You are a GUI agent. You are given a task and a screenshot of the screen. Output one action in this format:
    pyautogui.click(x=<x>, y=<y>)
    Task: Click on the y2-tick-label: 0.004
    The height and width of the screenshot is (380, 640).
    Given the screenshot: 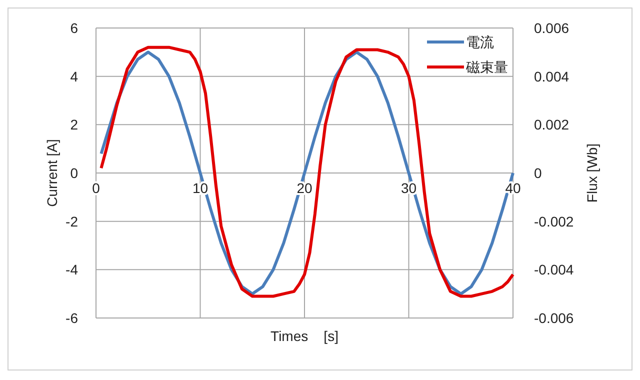 What is the action you would take?
    pyautogui.click(x=552, y=76)
    